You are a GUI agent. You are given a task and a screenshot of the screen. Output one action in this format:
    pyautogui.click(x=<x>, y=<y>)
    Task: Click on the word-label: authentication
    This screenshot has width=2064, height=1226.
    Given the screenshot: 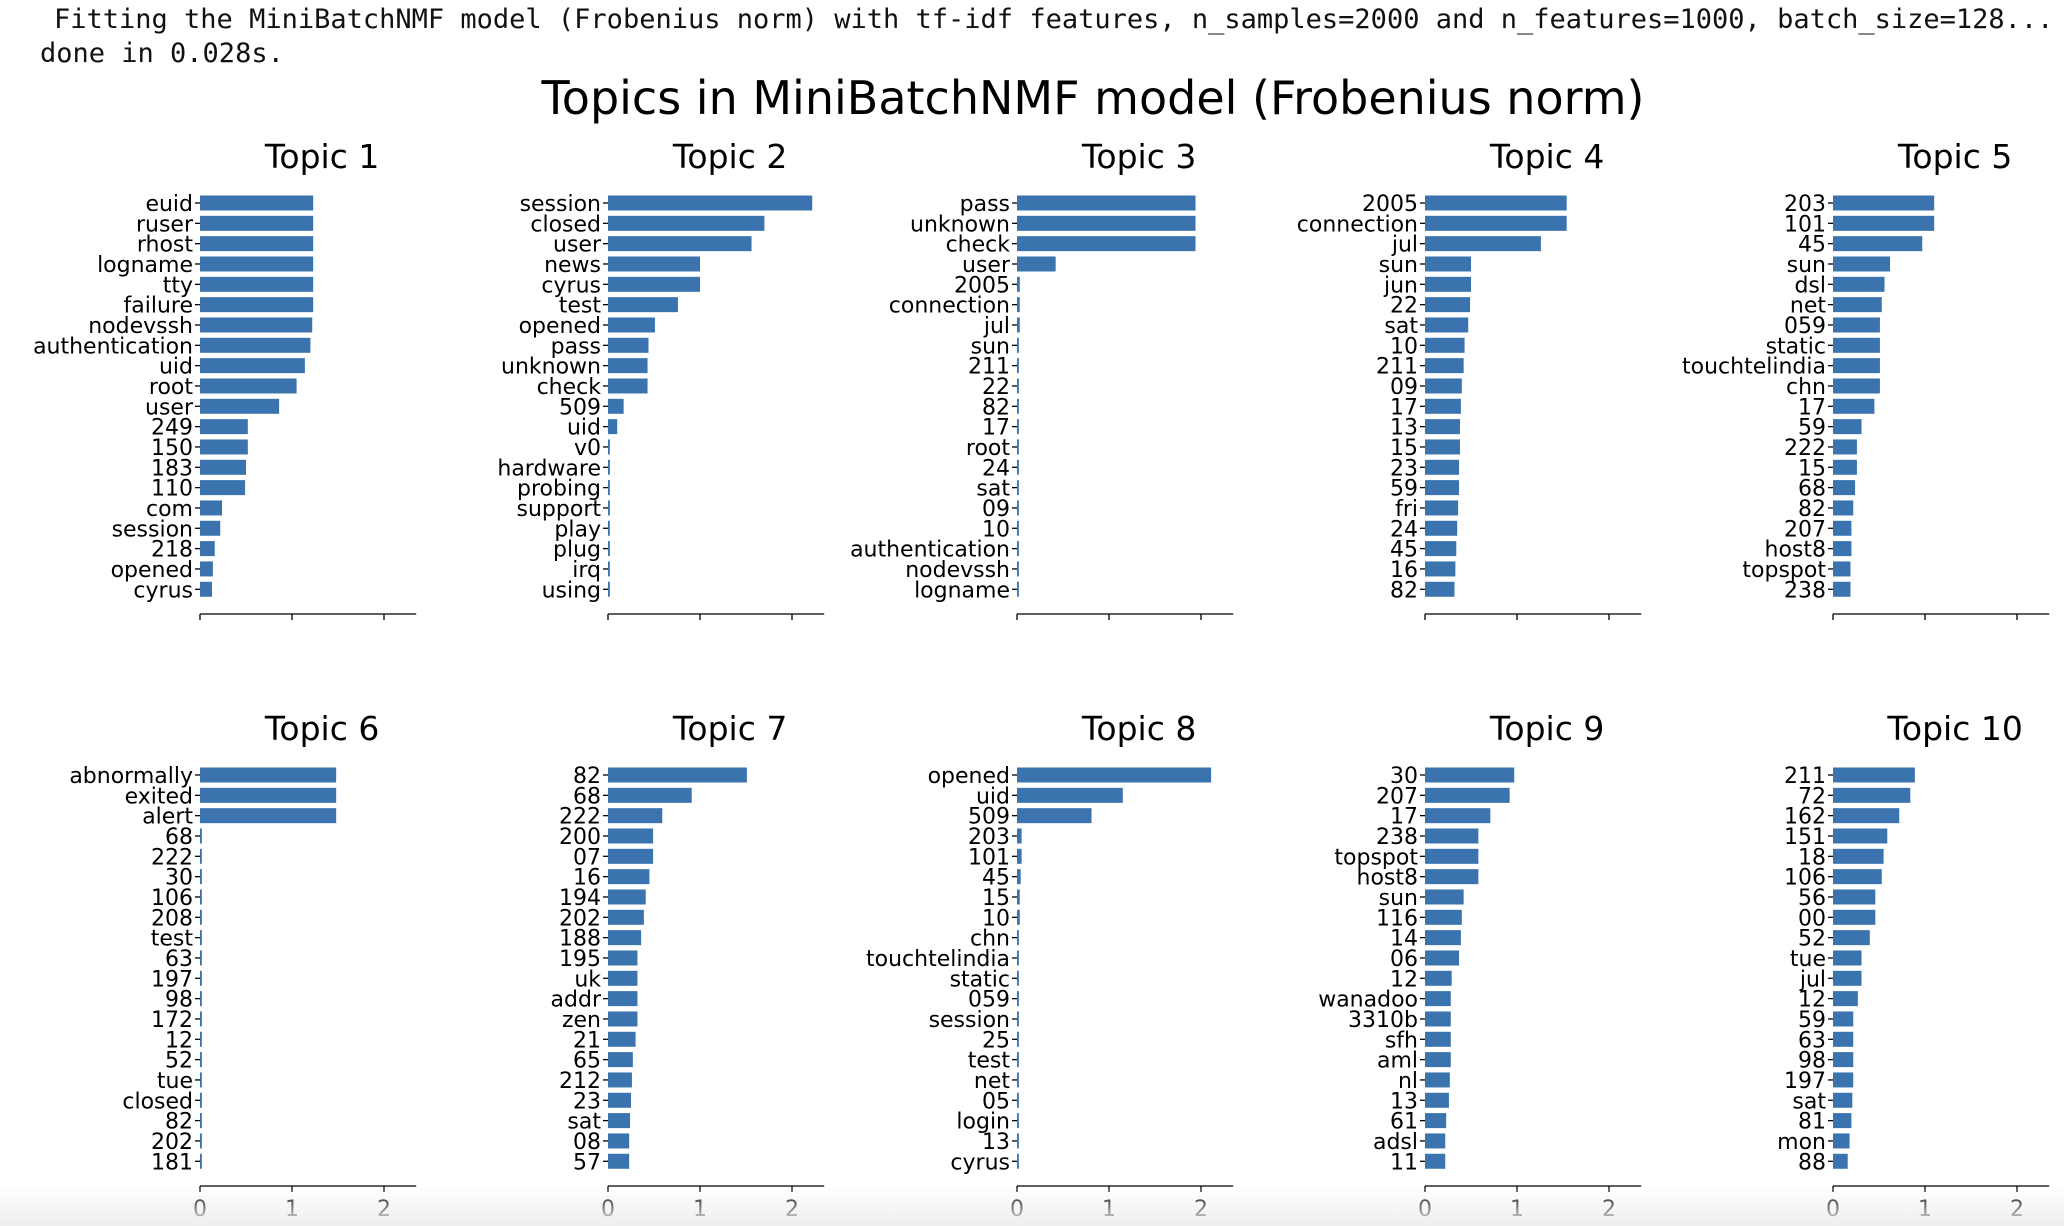 What is the action you would take?
    pyautogui.click(x=930, y=550)
    